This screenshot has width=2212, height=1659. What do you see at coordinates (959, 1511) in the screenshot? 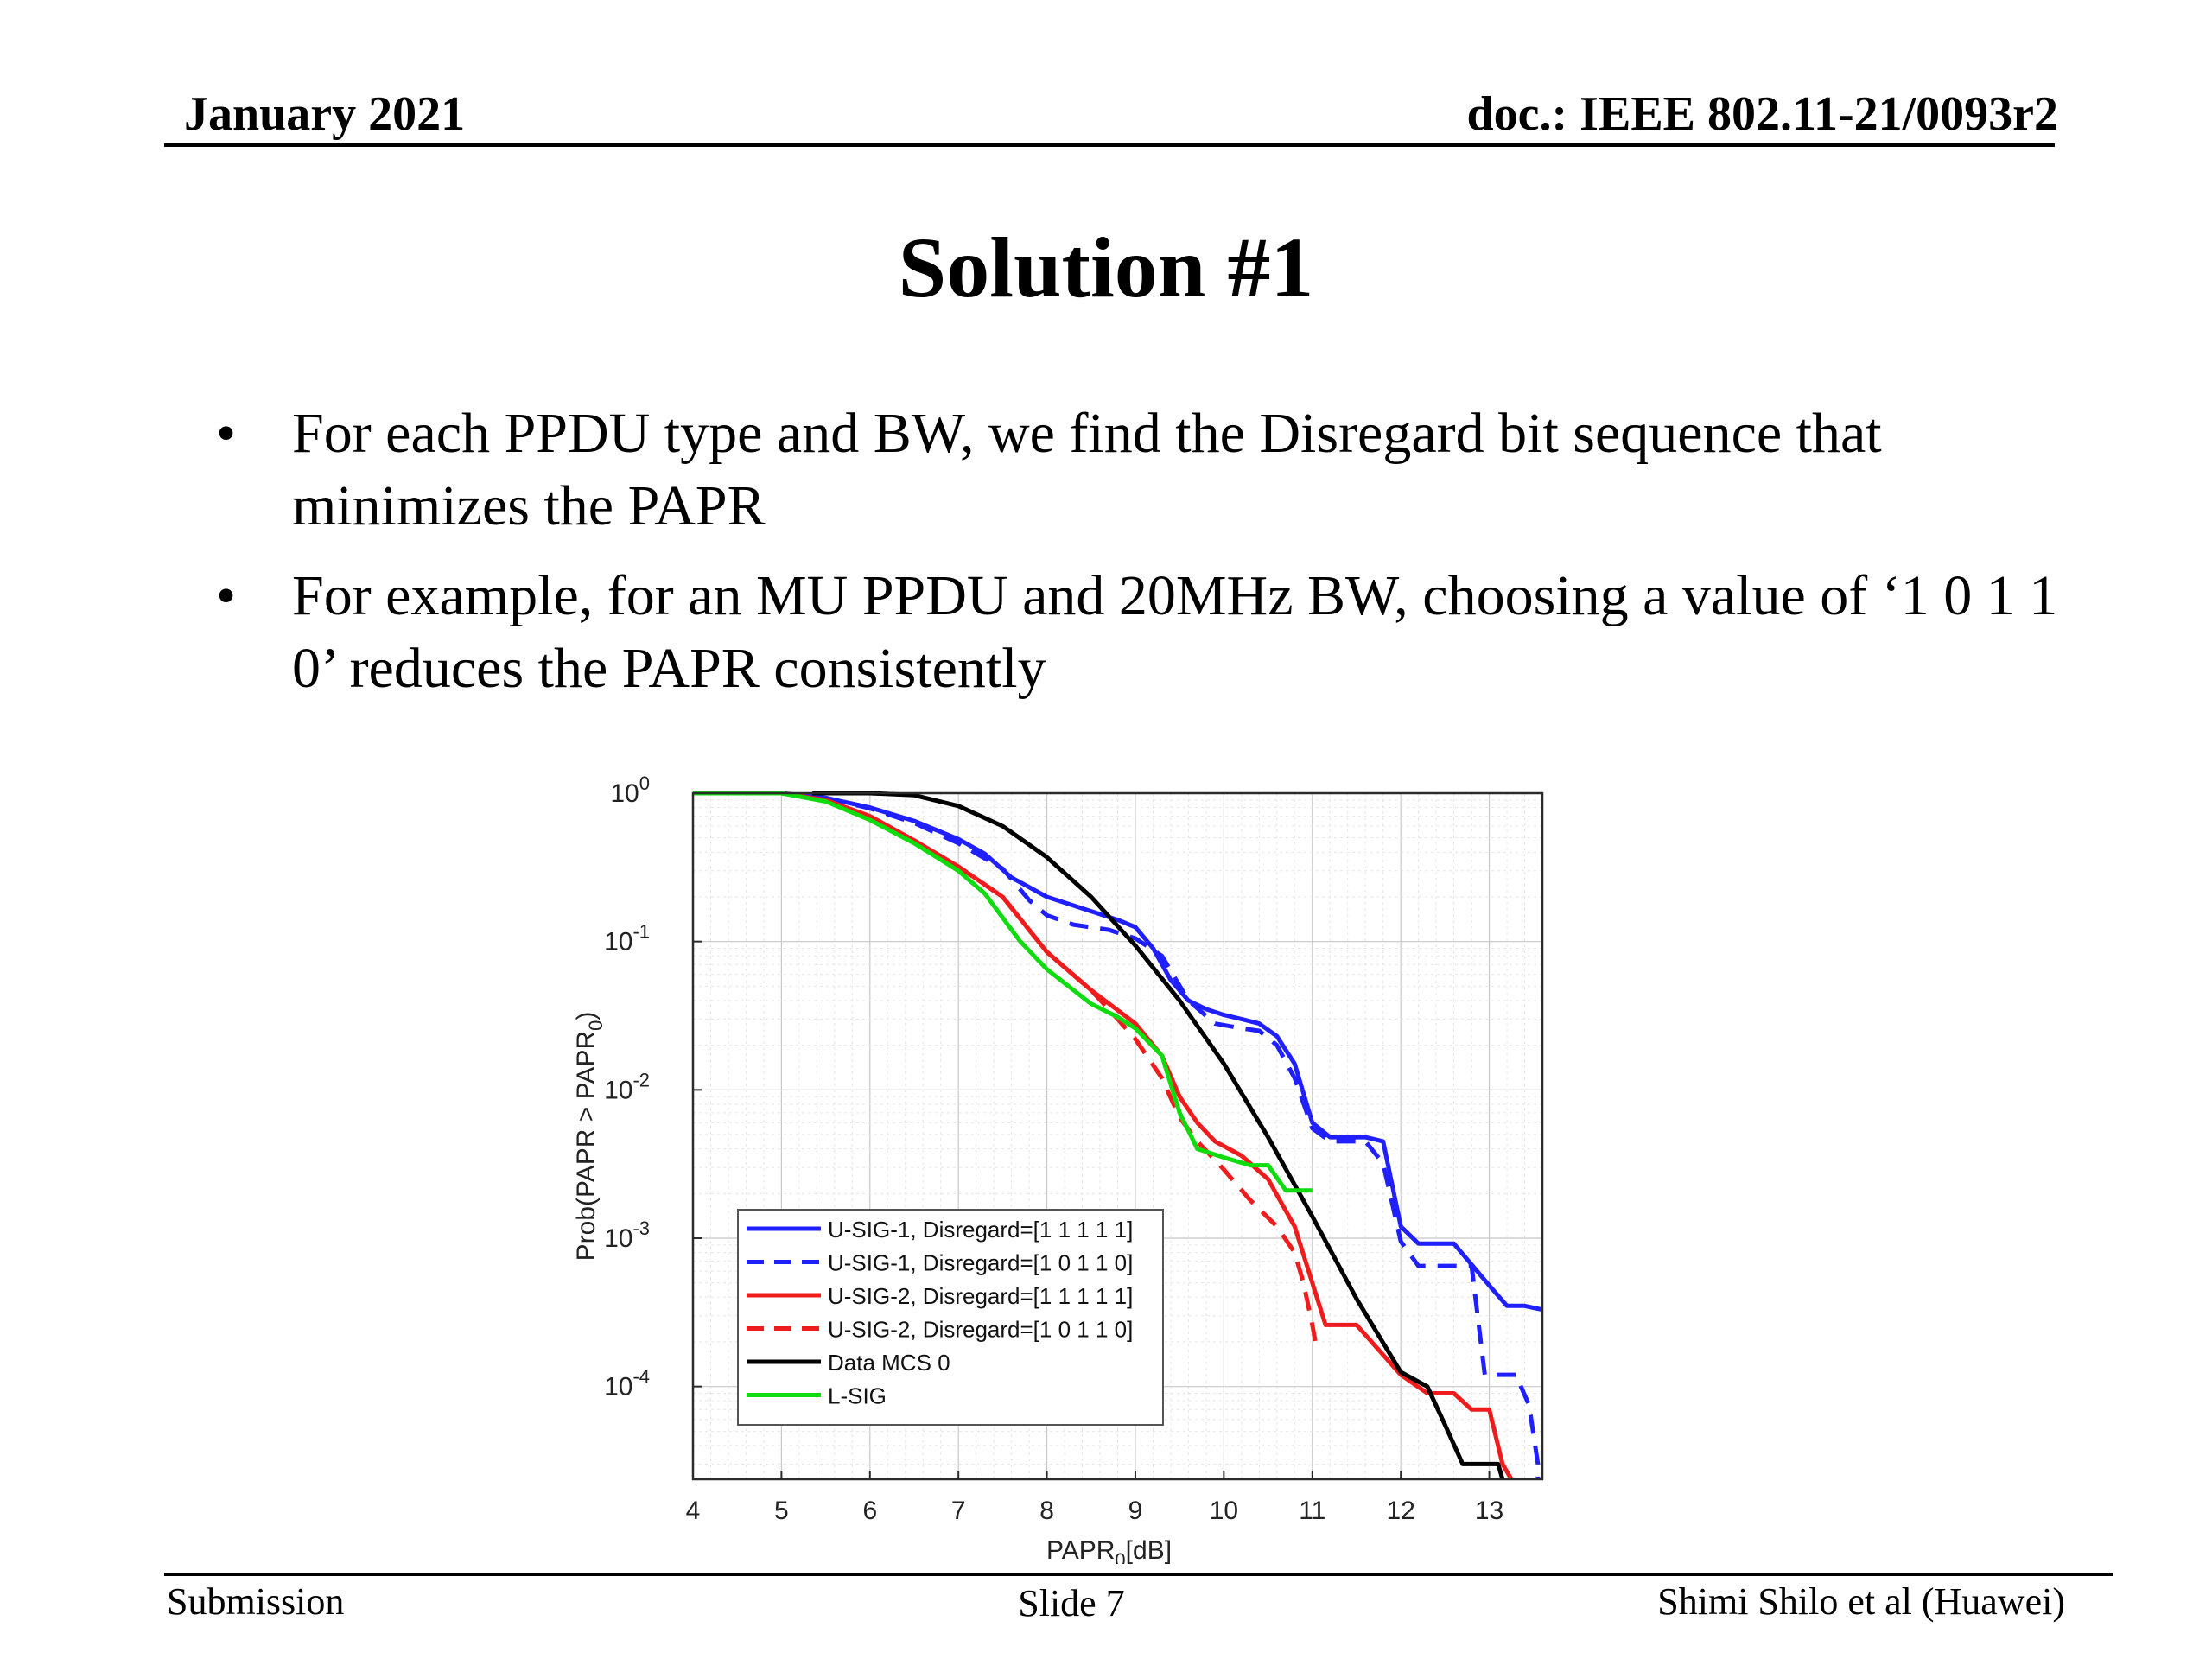
I see `x-tick-label: 7` at bounding box center [959, 1511].